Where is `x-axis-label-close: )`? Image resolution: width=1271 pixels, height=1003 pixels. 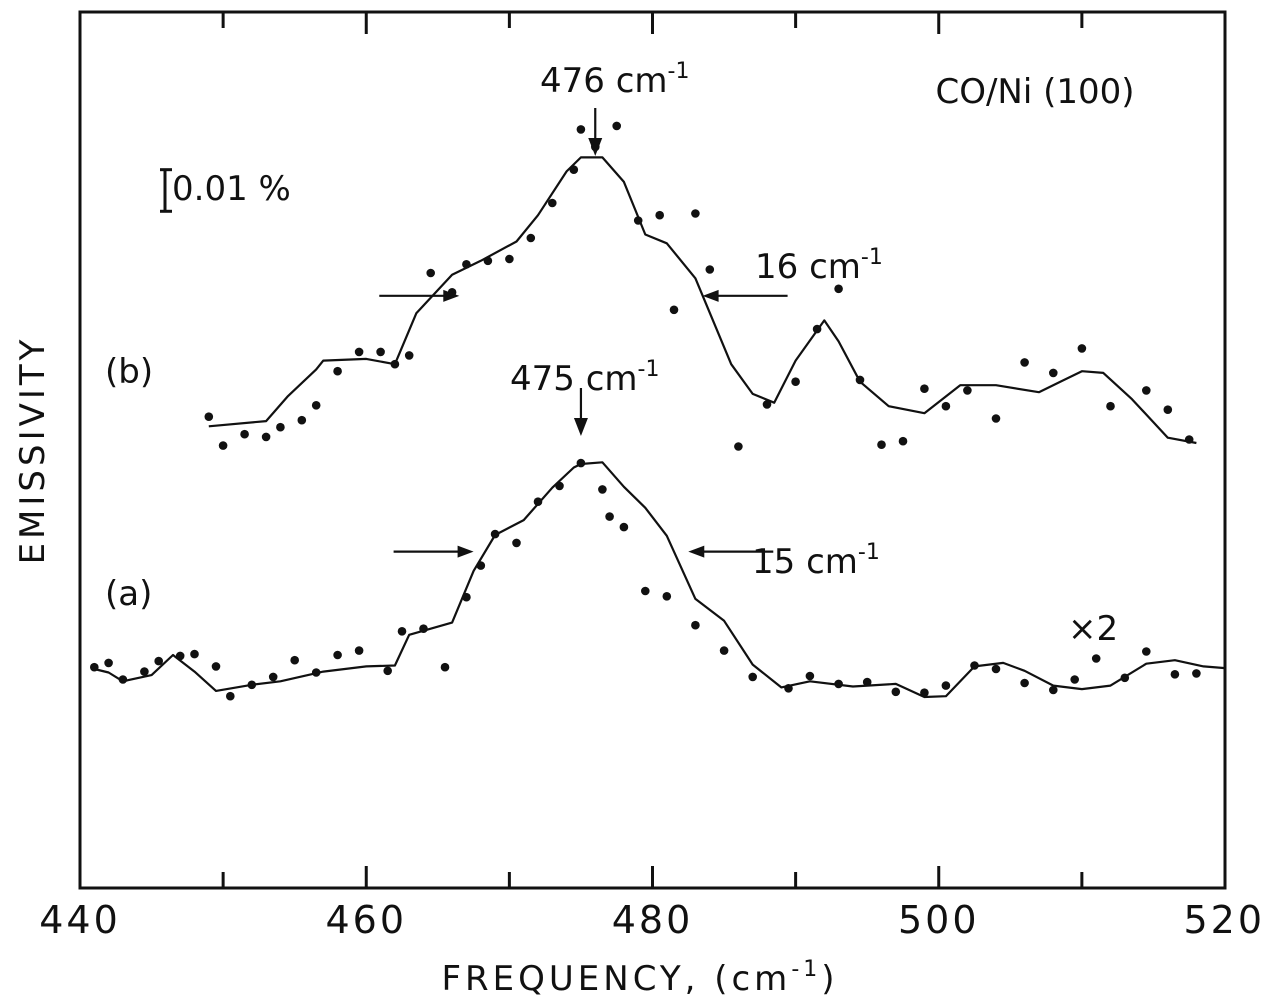 x-axis-label-close: ) is located at coordinates (829, 979).